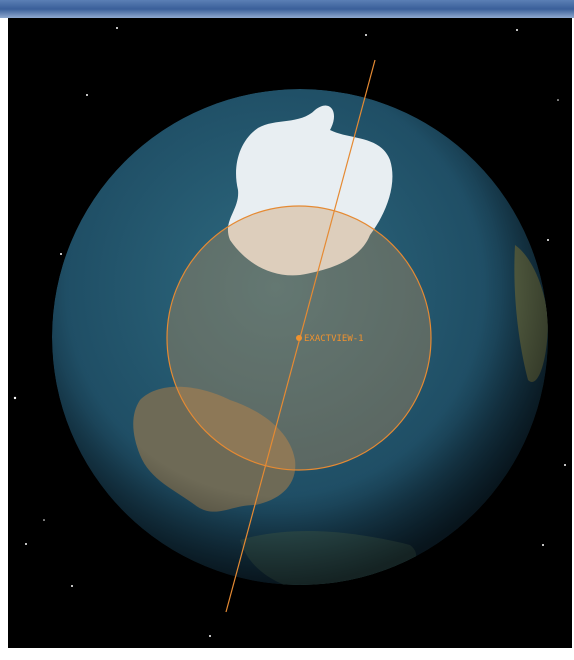 The width and height of the screenshot is (574, 660). What do you see at coordinates (299, 338) in the screenshot?
I see `satellite-marker` at bounding box center [299, 338].